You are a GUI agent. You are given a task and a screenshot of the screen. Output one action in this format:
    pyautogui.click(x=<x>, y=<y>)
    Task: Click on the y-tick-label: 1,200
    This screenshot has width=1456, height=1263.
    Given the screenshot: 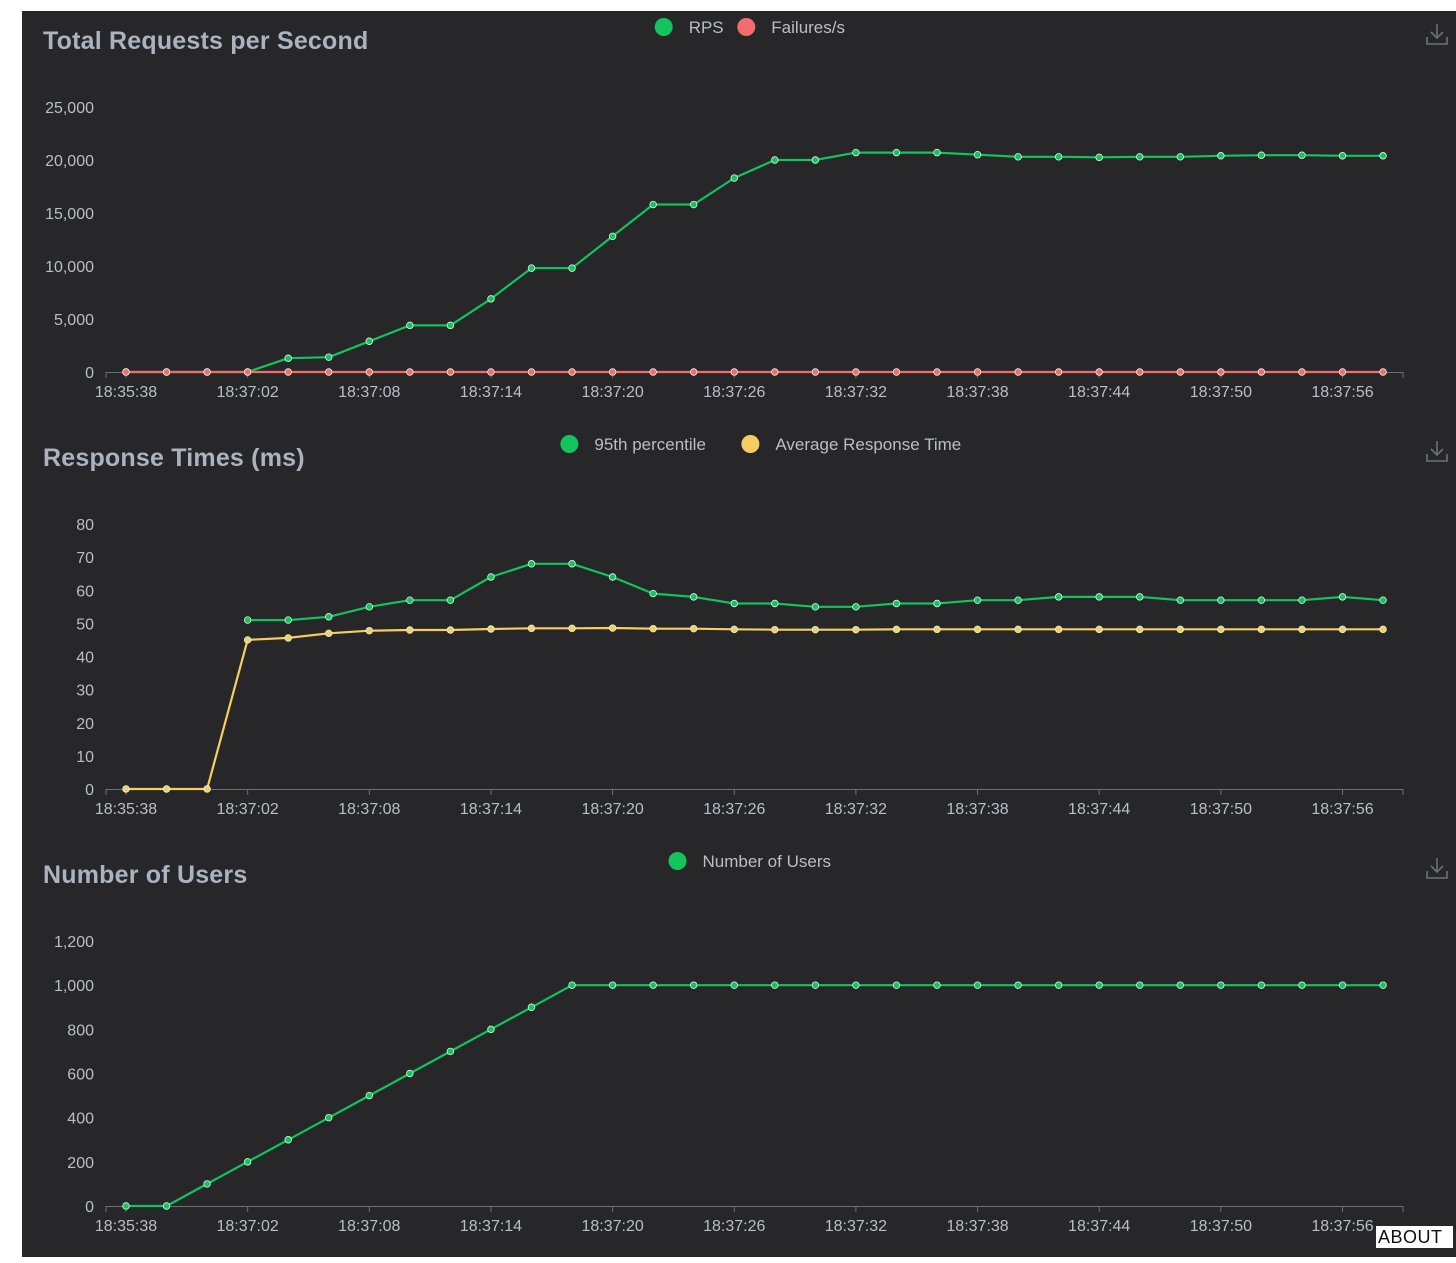 What is the action you would take?
    pyautogui.click(x=74, y=942)
    